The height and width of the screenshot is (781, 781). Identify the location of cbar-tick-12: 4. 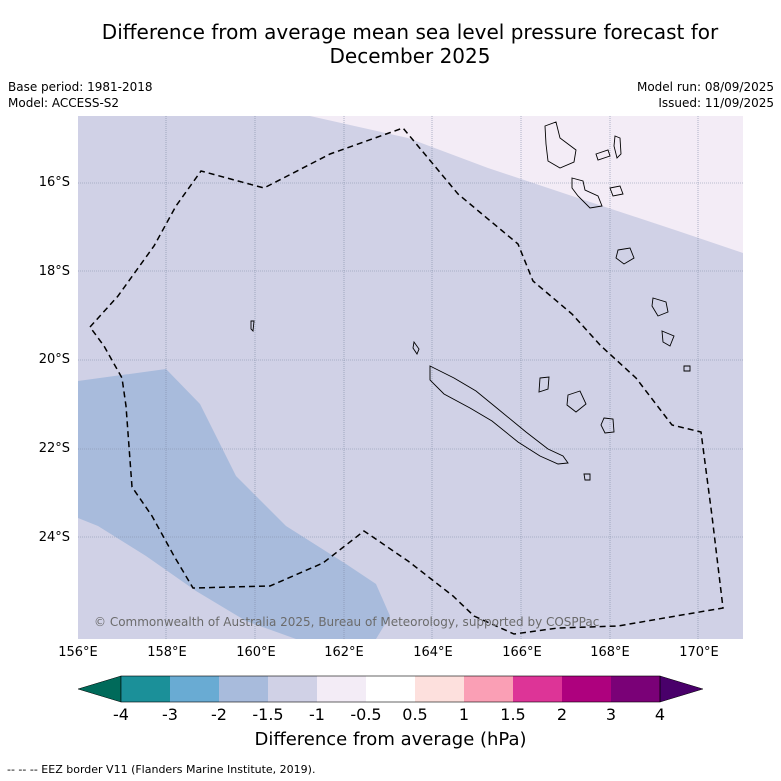
(660, 714).